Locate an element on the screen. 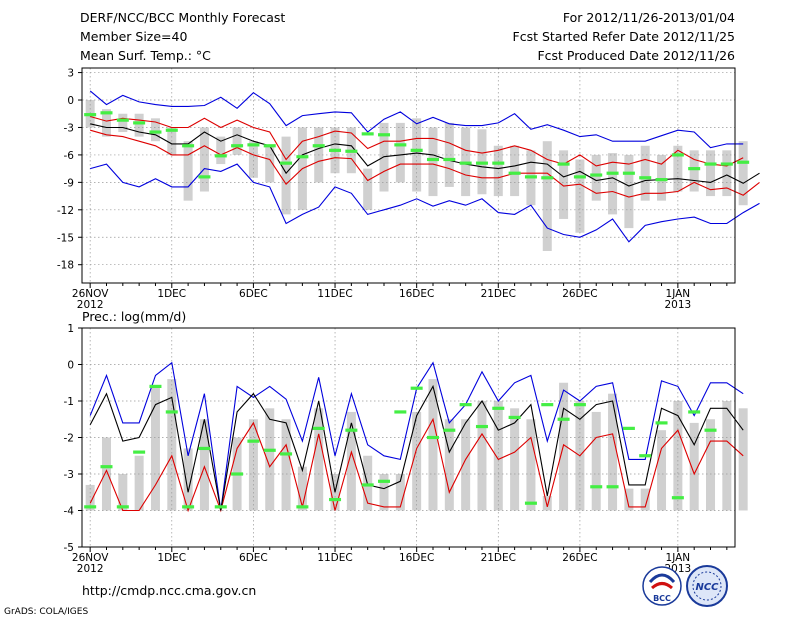 This screenshot has width=800, height=618. temp-ensemble-min-line is located at coordinates (425, 203).